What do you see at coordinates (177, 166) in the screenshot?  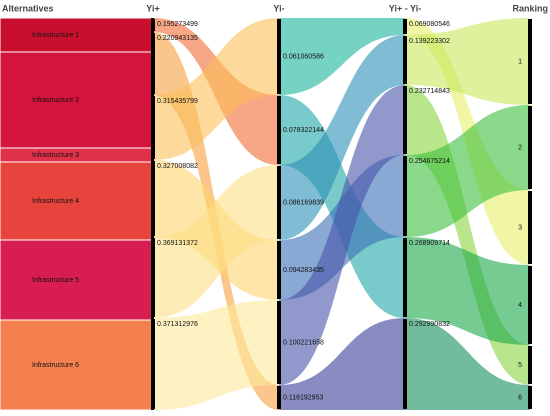 I see `node-label: 0.327008082` at bounding box center [177, 166].